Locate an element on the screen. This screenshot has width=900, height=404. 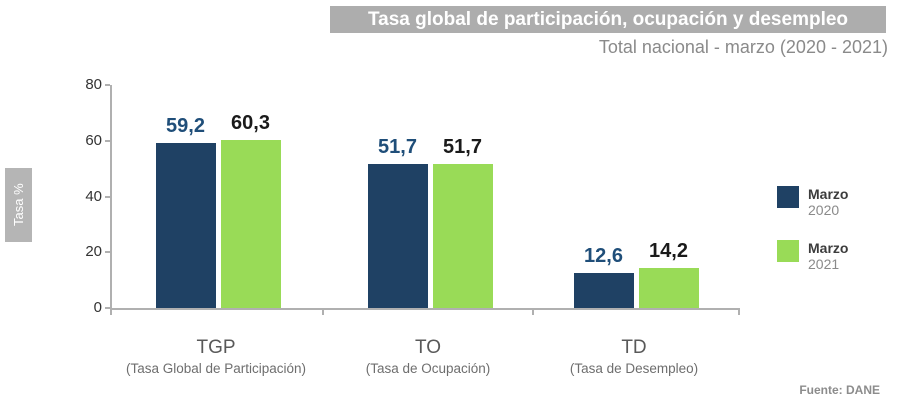
bar-tgp-marzo-2021 is located at coordinates (250, 224).